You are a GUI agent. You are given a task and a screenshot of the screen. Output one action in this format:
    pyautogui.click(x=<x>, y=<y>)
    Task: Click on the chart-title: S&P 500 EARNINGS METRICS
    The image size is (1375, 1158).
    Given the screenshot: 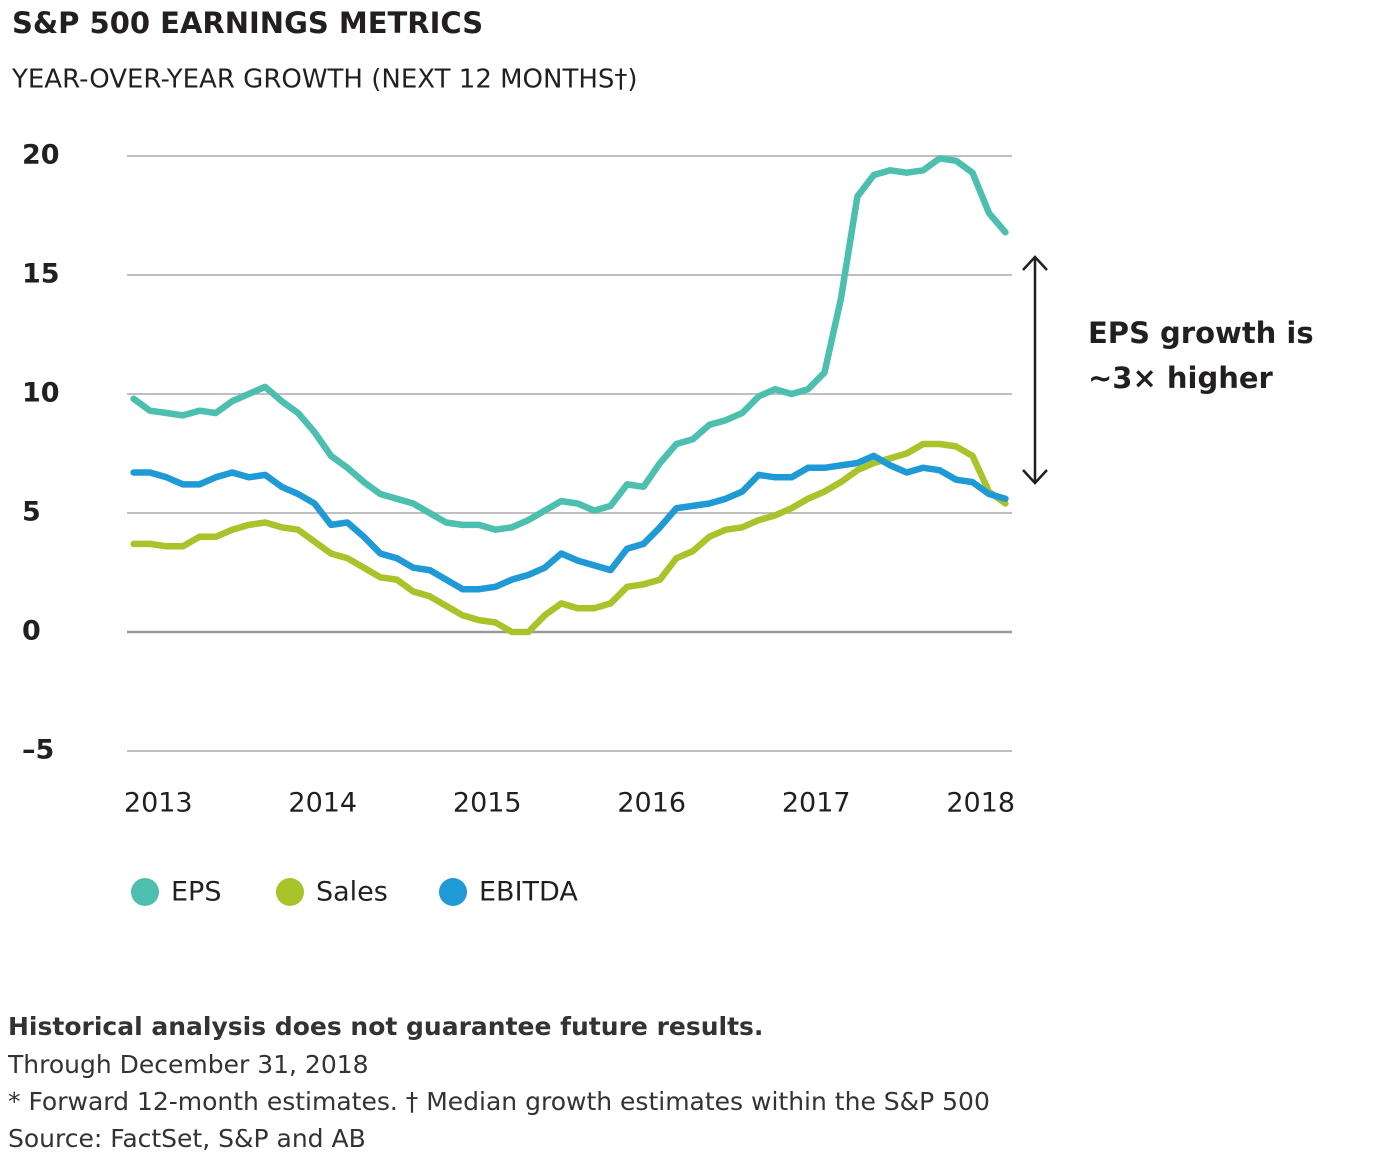 What is the action you would take?
    pyautogui.click(x=247, y=23)
    